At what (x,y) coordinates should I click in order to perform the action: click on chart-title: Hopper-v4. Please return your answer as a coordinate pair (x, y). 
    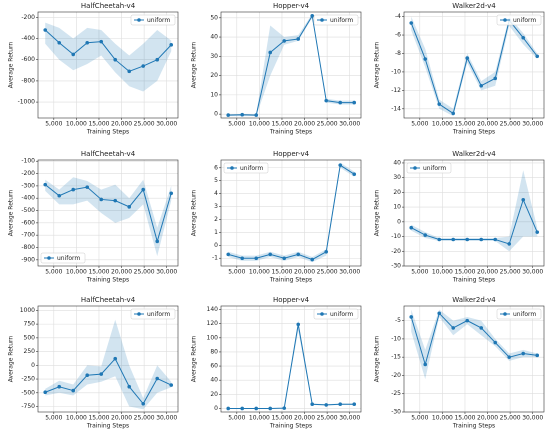
    Looking at the image, I should click on (291, 6).